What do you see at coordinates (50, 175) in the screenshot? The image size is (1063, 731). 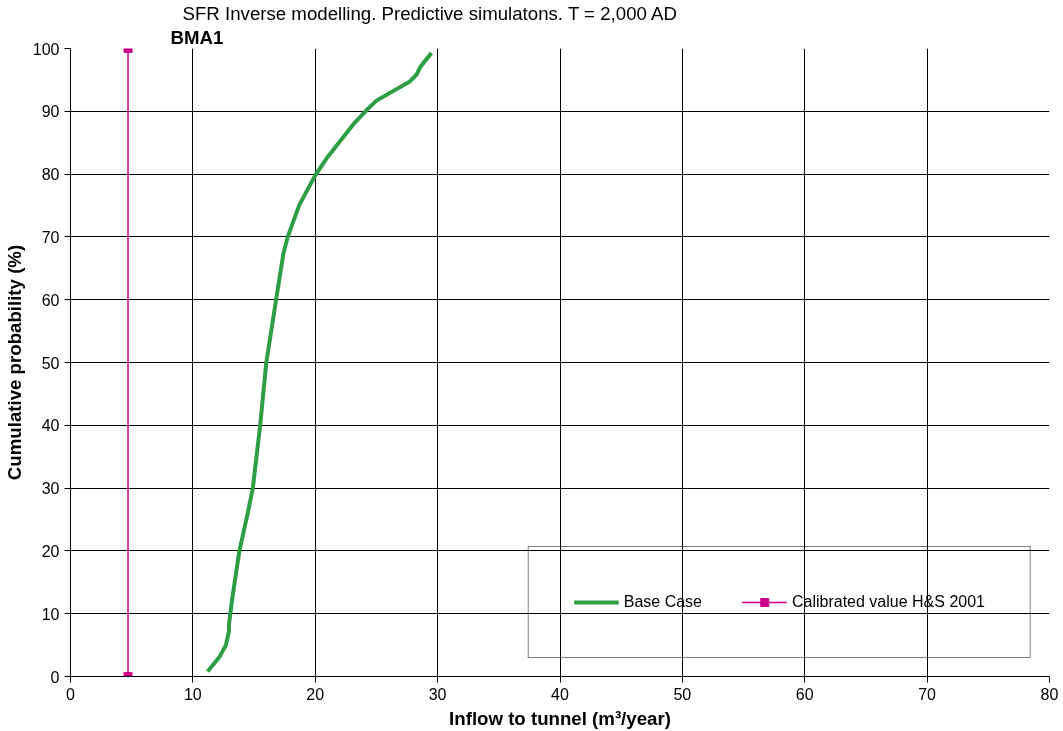 I see `y-tick-label: 80` at bounding box center [50, 175].